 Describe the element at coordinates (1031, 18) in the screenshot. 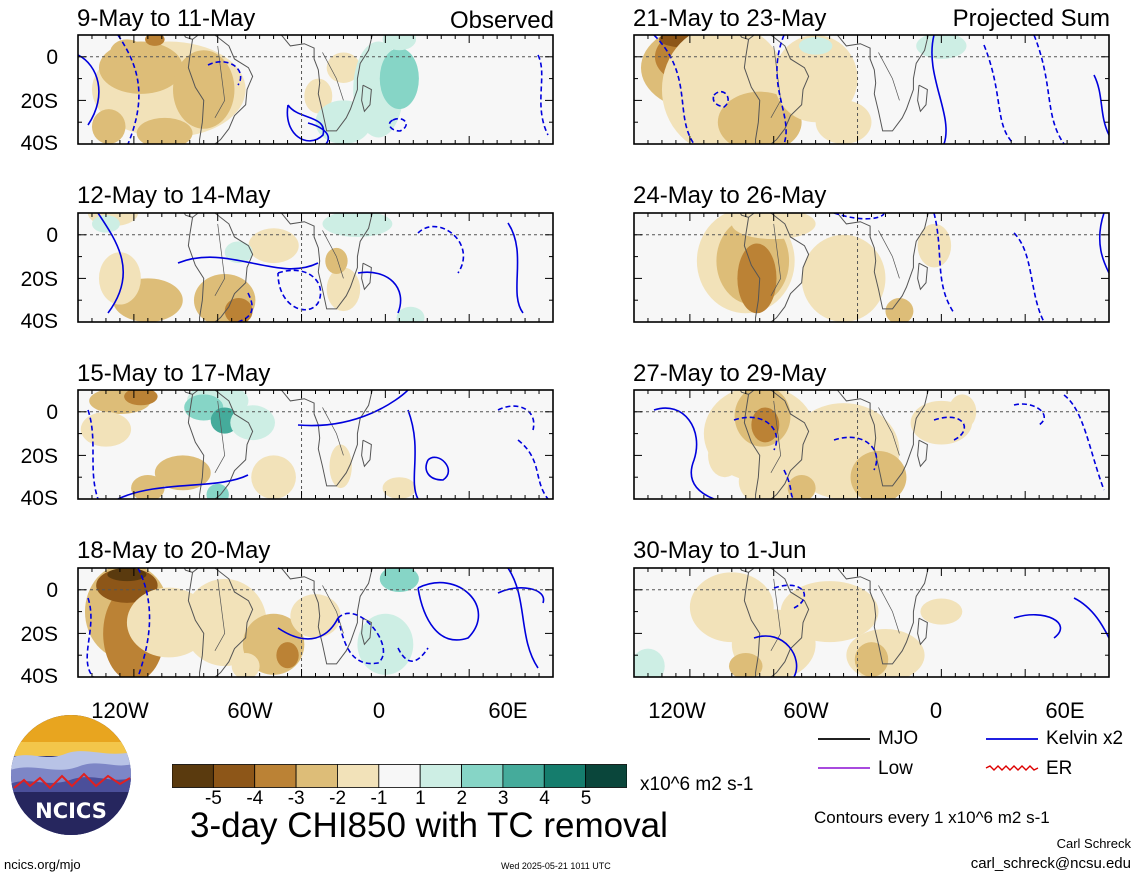

I see `panel-tag-projected: Projected Sum` at that location.